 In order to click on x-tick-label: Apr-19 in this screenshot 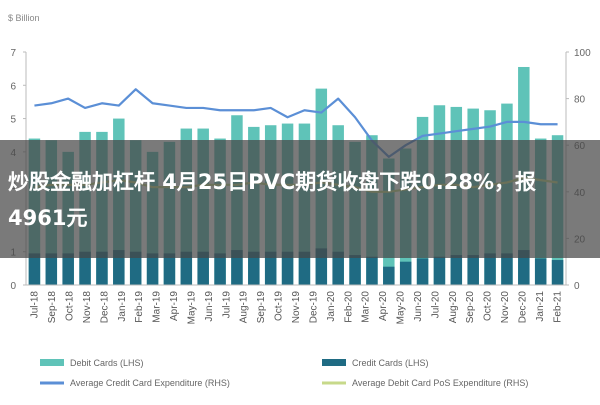, I will do `click(174, 306)`.